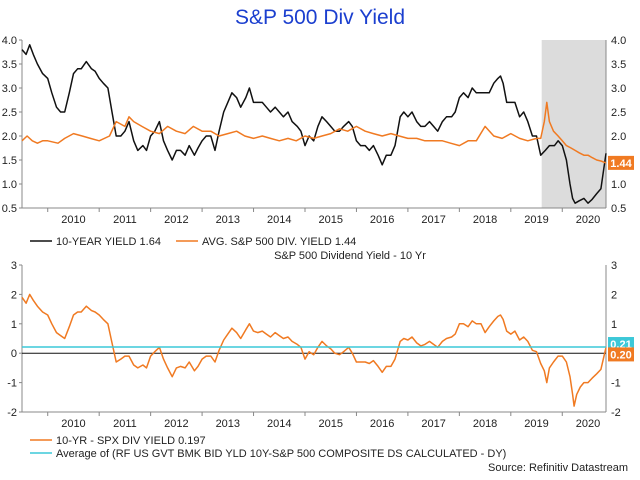 This screenshot has width=640, height=480. What do you see at coordinates (558, 468) in the screenshot?
I see `source-note: Source: Refinitiv Datastream` at bounding box center [558, 468].